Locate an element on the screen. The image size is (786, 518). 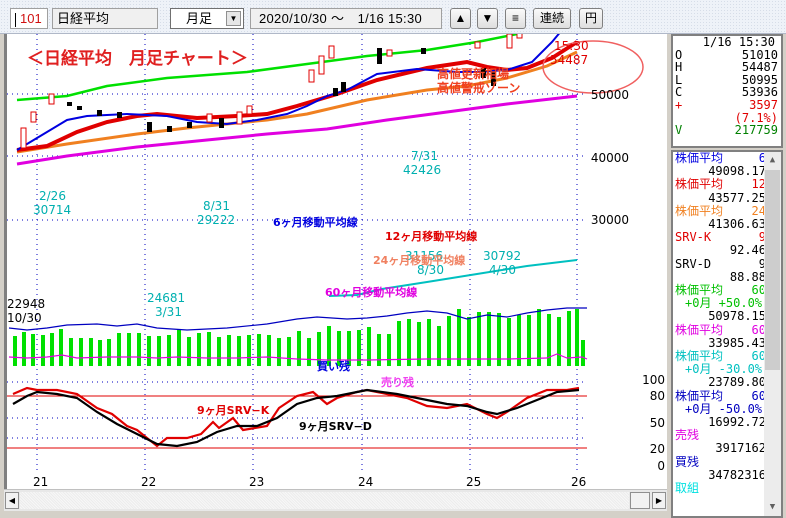
annotation-2-26-value: 30714 is located at coordinates (52, 210).